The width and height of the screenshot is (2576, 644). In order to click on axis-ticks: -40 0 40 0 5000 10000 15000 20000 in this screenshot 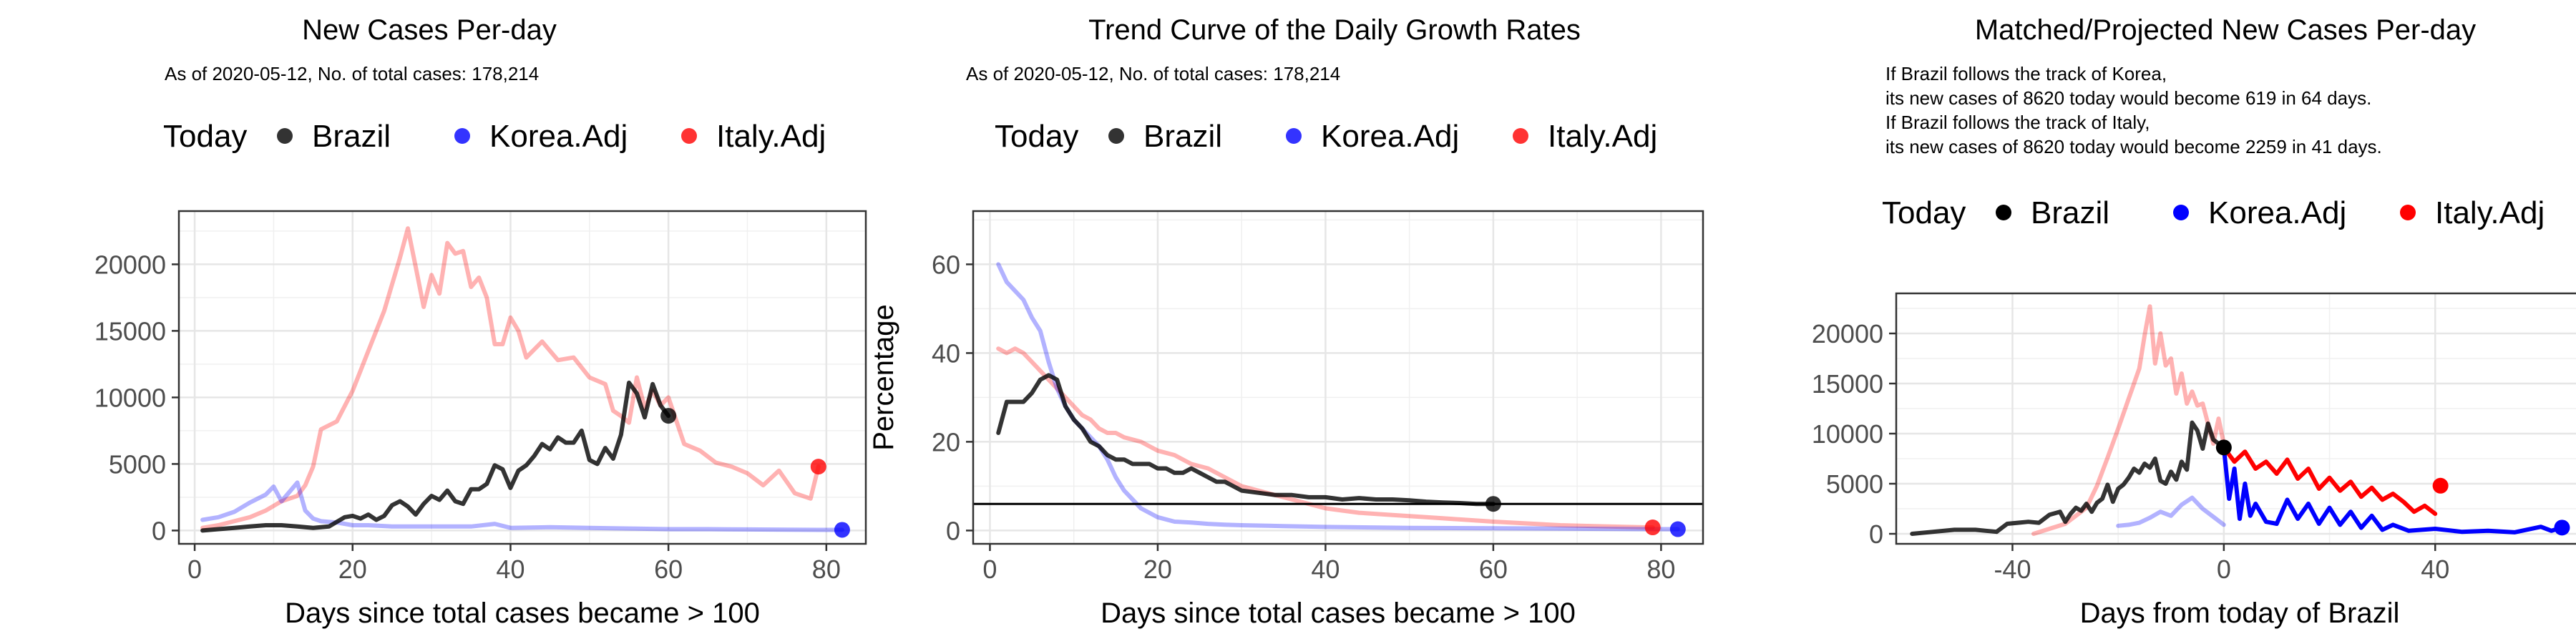, I will do `click(2130, 451)`.